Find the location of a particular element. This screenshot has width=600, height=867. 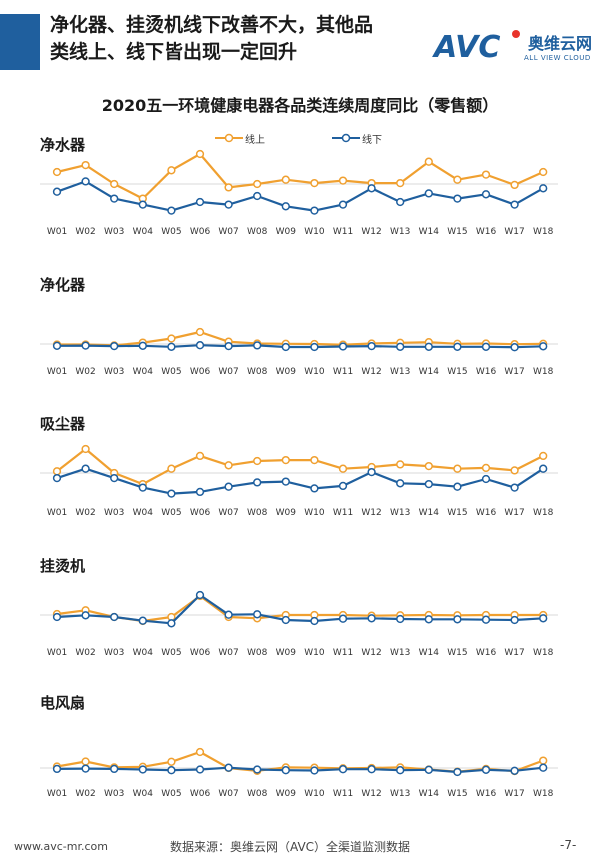

panel-1-x-tick: W05 is located at coordinates (171, 372).